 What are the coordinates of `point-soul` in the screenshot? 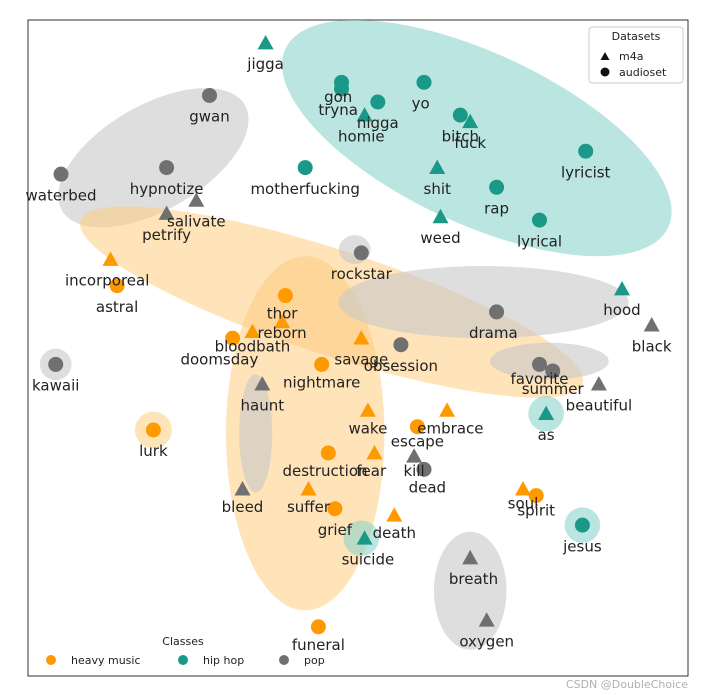 It's located at (523, 488).